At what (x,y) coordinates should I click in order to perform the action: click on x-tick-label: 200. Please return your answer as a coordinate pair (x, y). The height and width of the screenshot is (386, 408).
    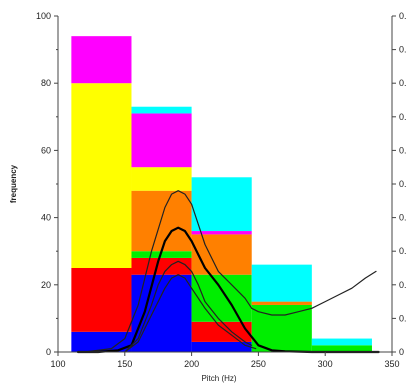
    Looking at the image, I should click on (191, 364).